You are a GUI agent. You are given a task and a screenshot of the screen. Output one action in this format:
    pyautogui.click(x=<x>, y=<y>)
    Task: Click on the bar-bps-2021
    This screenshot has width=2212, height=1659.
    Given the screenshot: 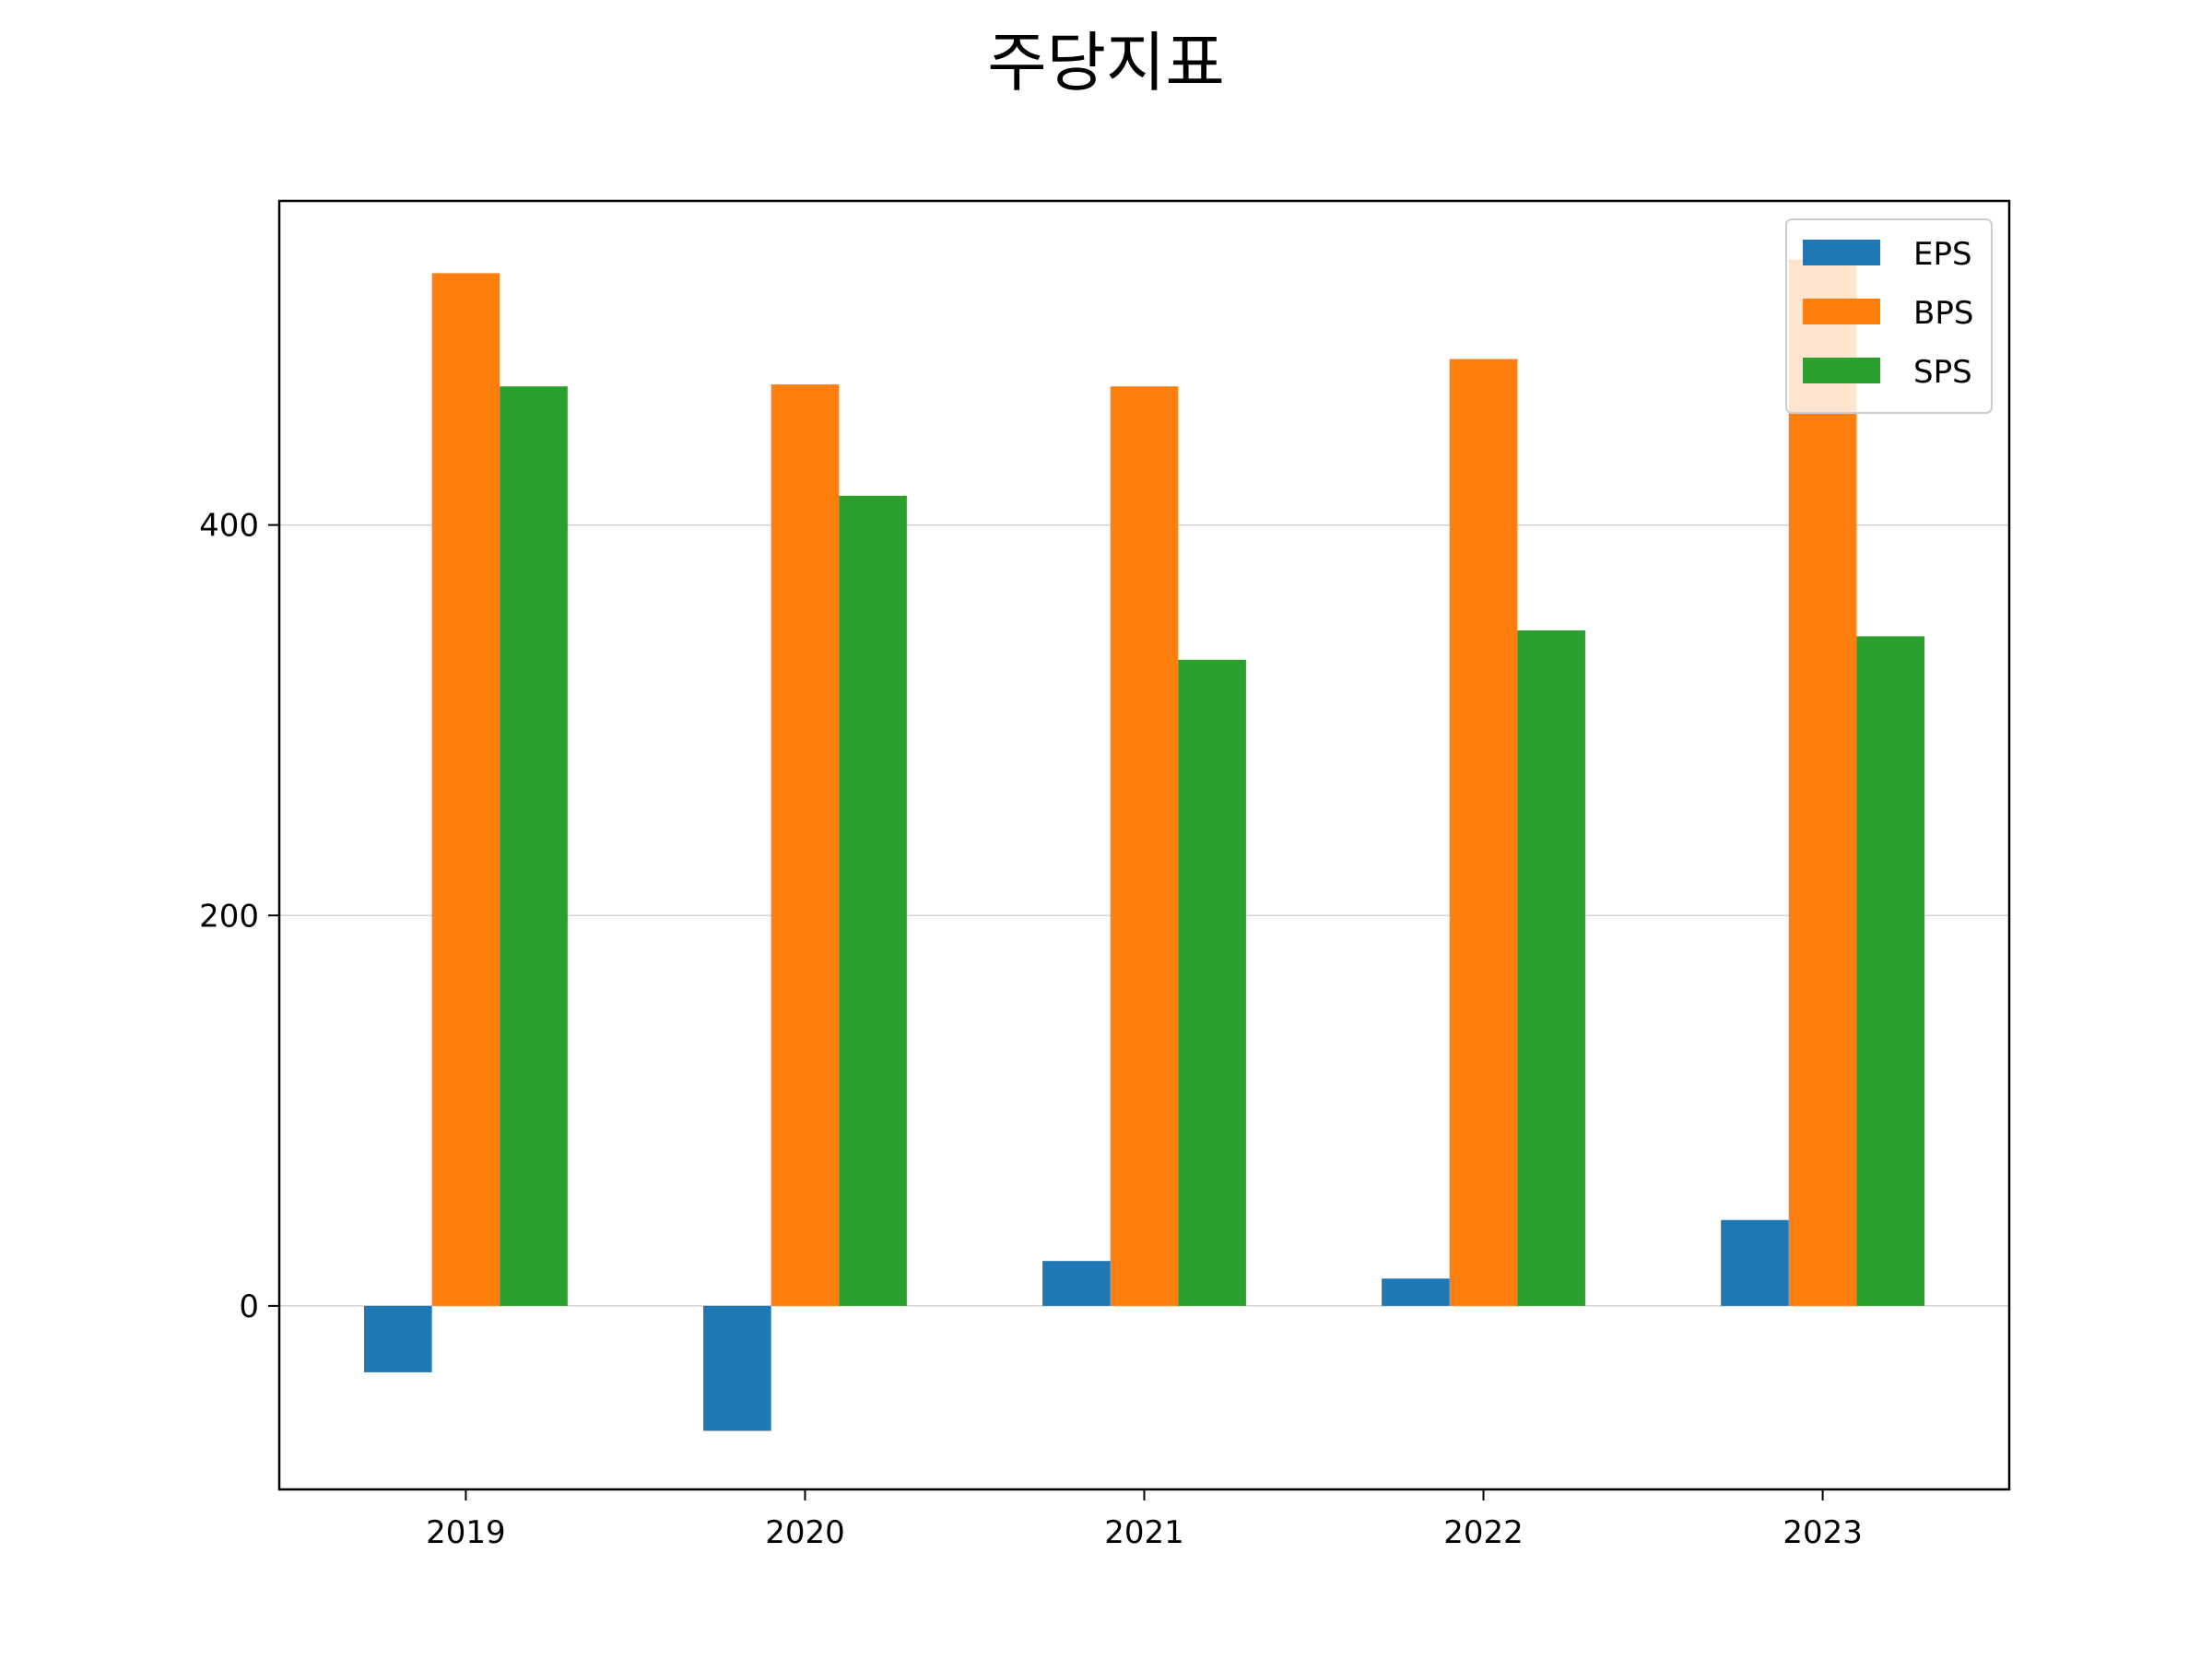 What is the action you would take?
    pyautogui.click(x=1144, y=846)
    